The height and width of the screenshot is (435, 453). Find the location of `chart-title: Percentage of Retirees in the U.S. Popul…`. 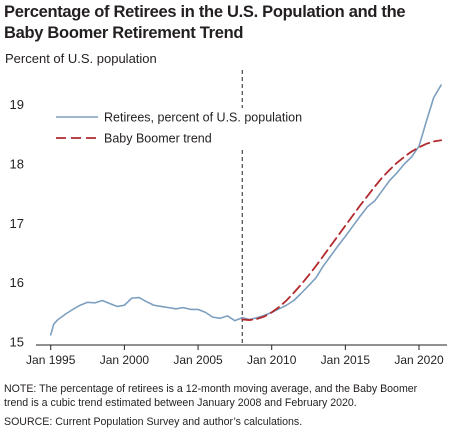

chart-title: Percentage of Retirees in the U.S. Popul… is located at coordinates (226, 23).